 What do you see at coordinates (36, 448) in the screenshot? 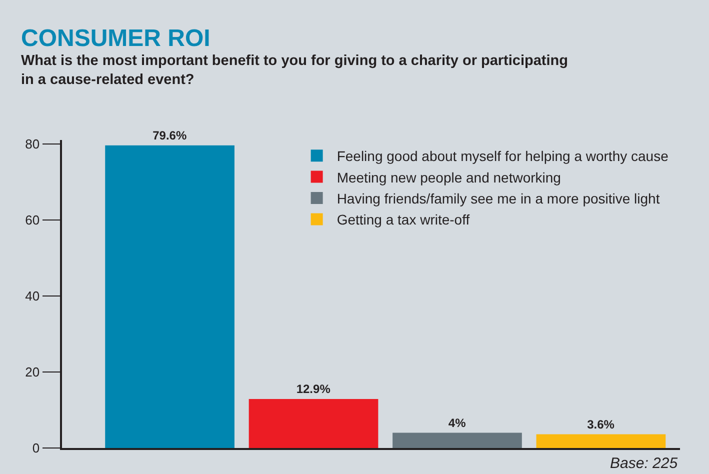
I see `y-tick-label: 0` at bounding box center [36, 448].